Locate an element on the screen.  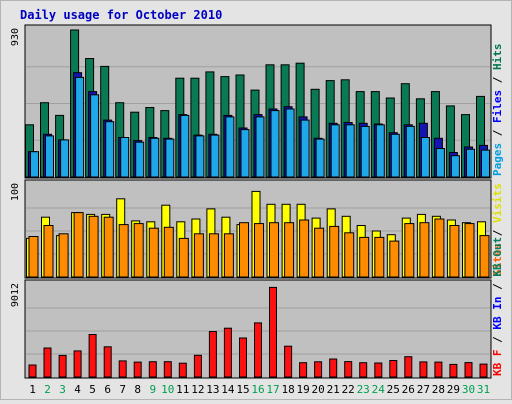
x-tick-label: 4 is located at coordinates (77, 389).